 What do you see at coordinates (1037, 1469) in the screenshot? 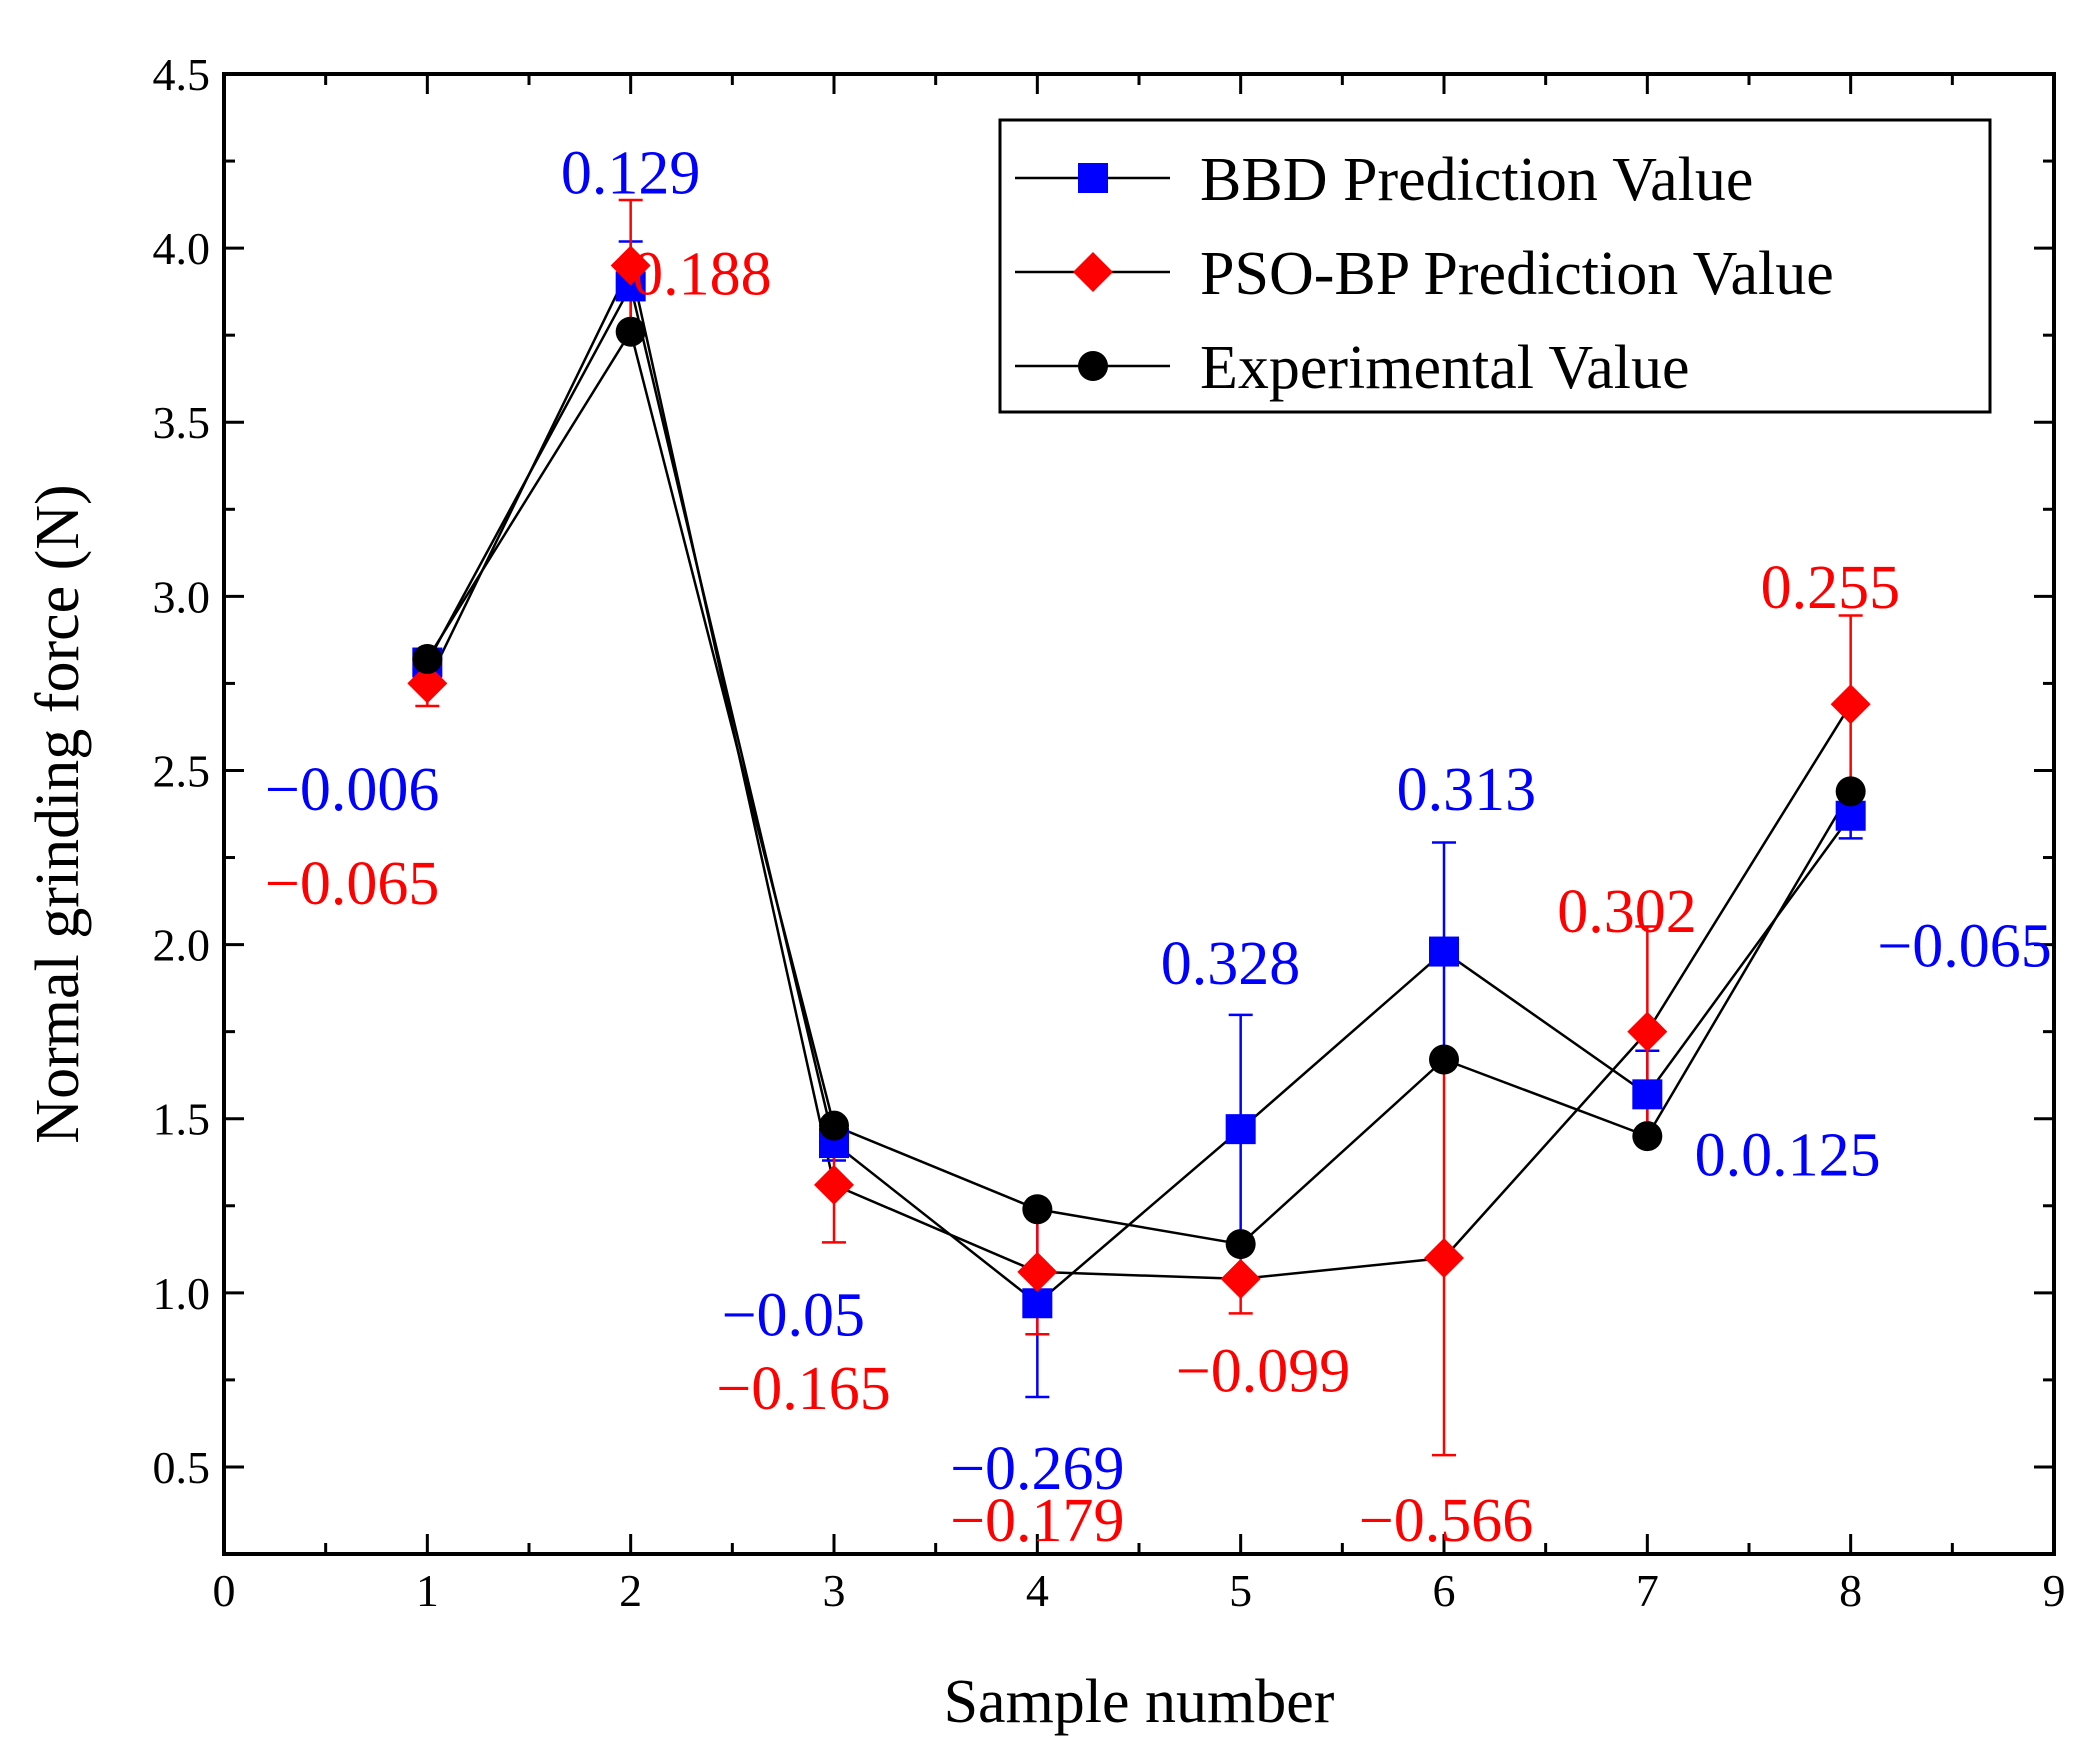
I see `error-annotation: −0.269` at bounding box center [1037, 1469].